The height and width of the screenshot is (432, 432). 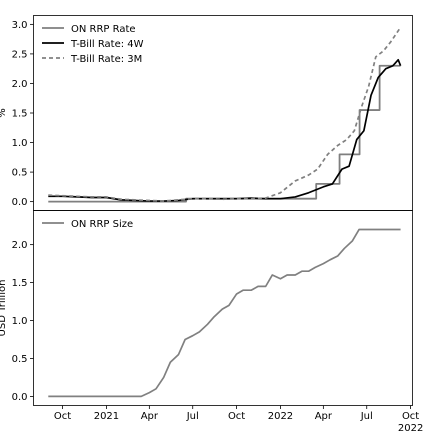 I want to click on top-y-tick-label: 2.0, so click(x=20, y=84).